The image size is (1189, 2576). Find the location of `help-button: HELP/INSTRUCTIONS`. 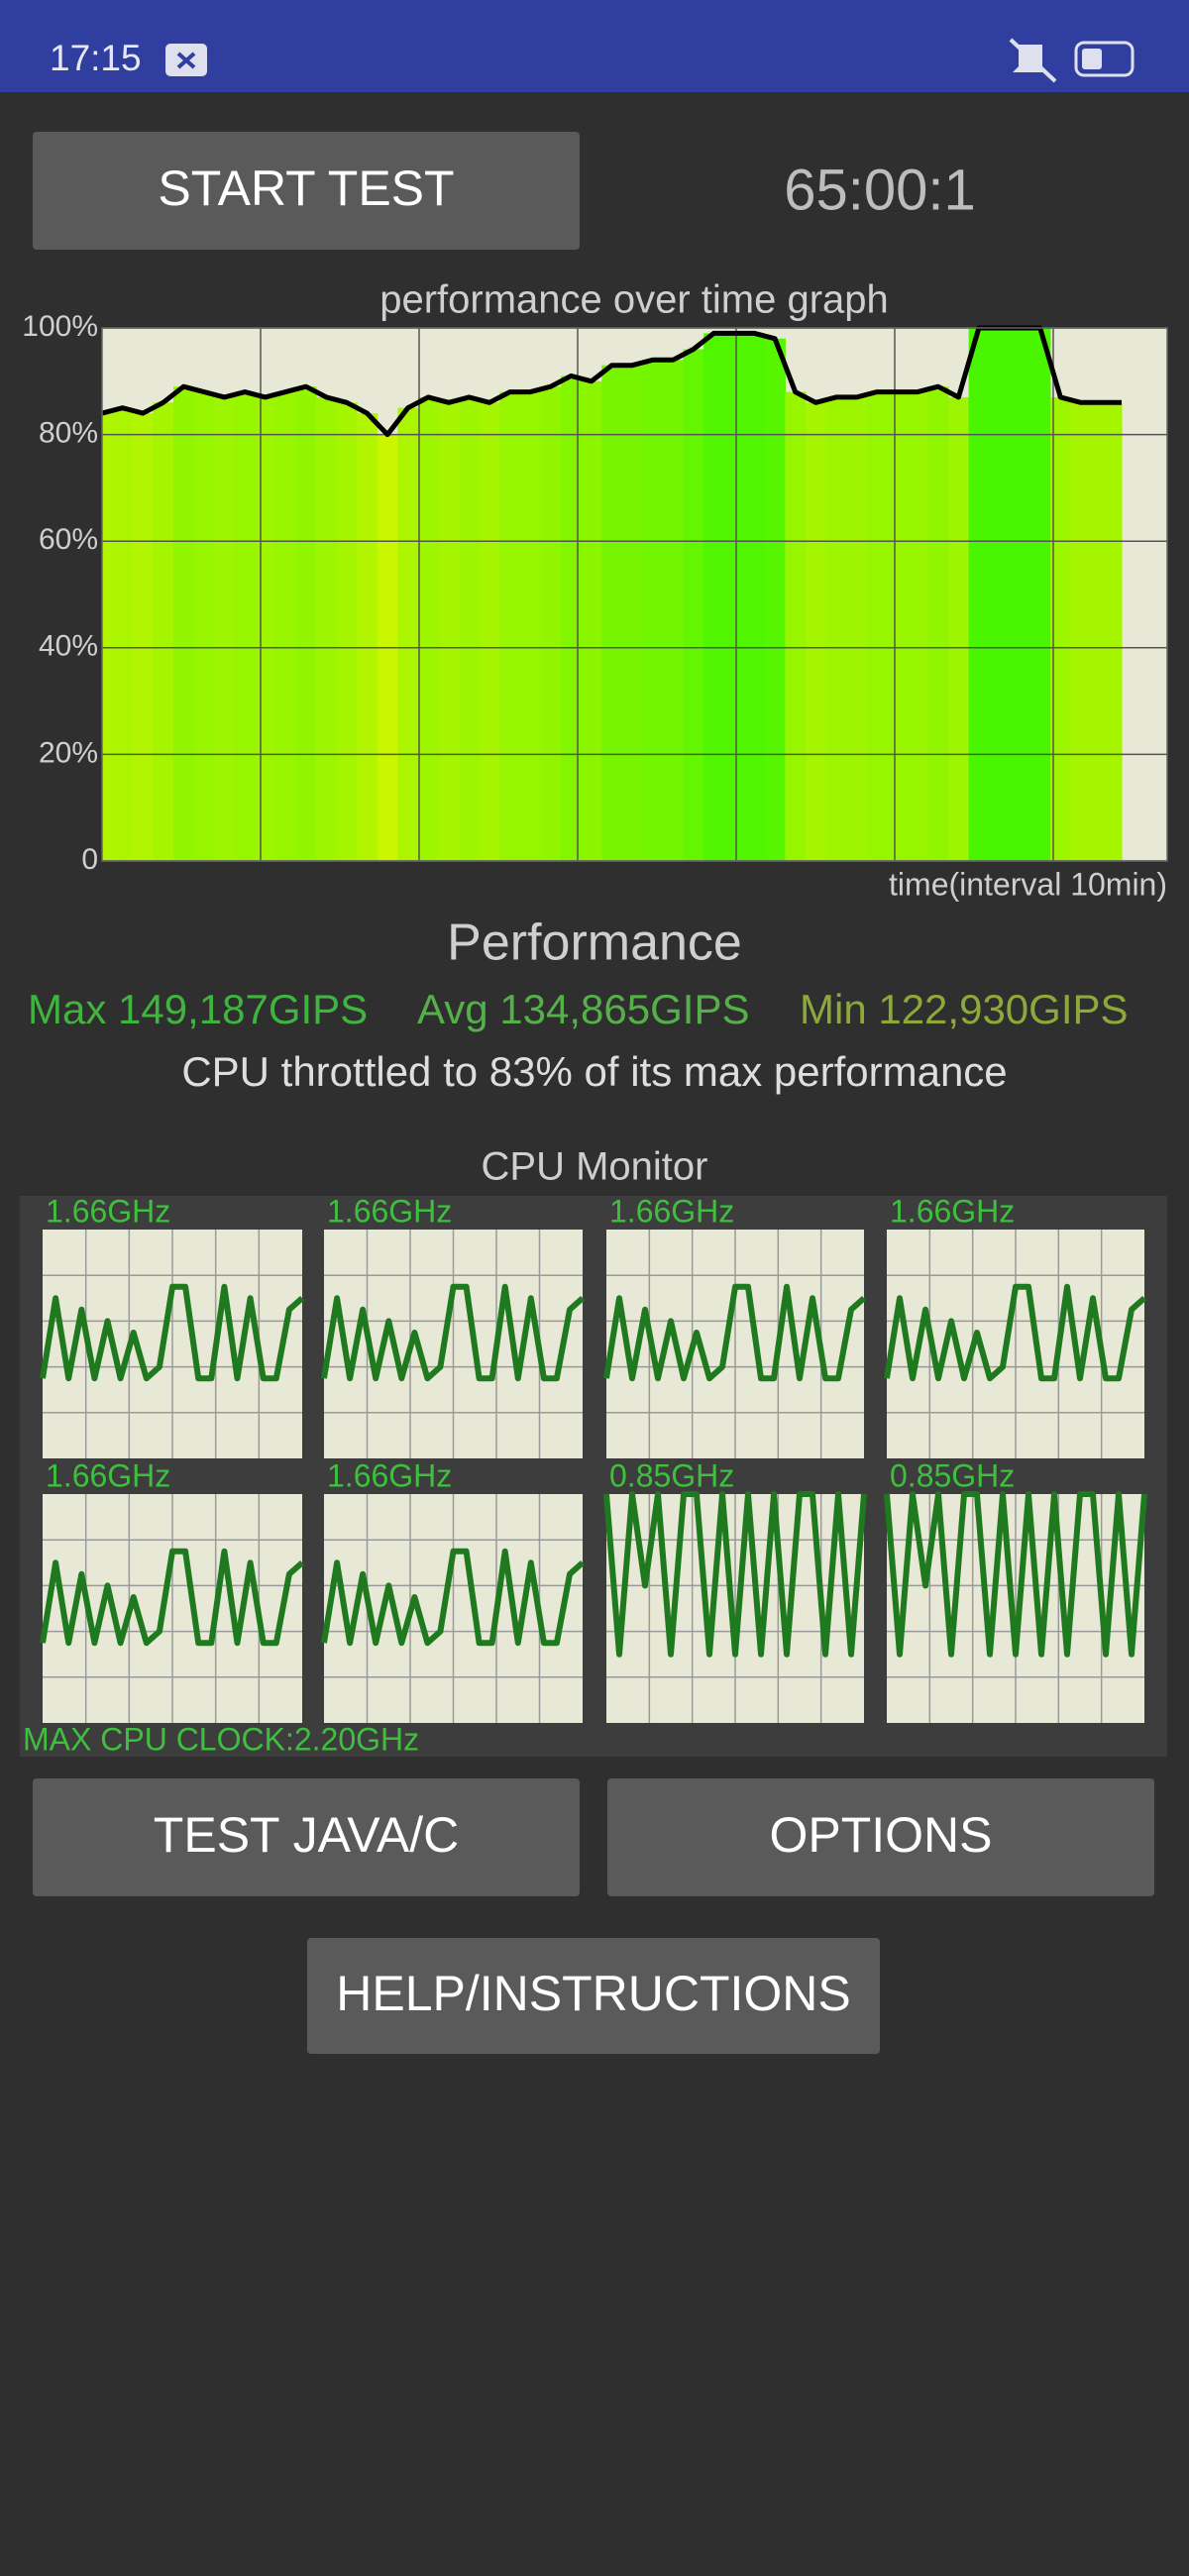

help-button: HELP/INSTRUCTIONS is located at coordinates (594, 1996).